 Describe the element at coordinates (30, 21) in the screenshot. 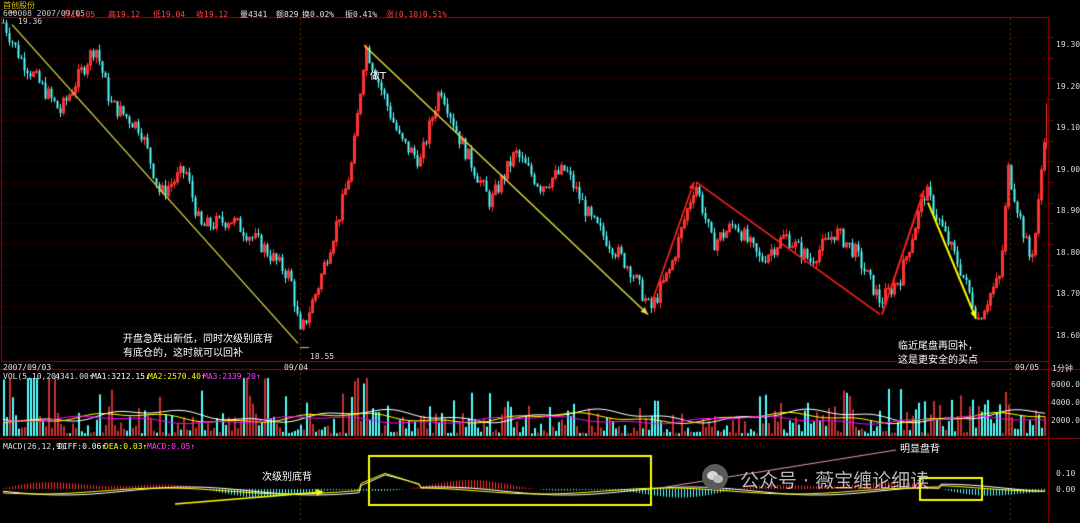

I see `high-price-label: 19.36` at that location.